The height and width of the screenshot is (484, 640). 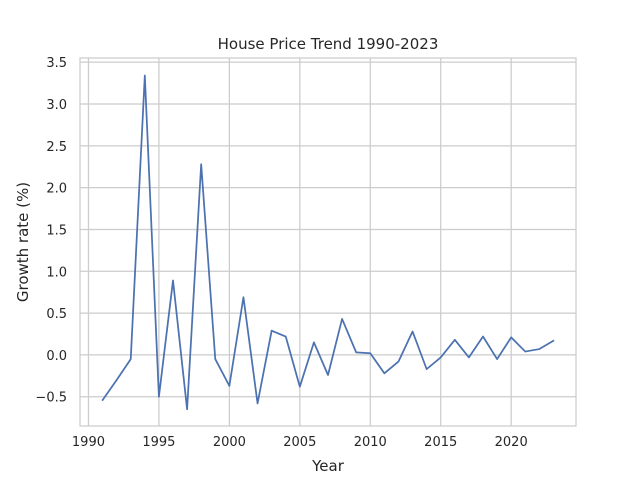 What do you see at coordinates (88, 442) in the screenshot?
I see `x-tick-label: 1990` at bounding box center [88, 442].